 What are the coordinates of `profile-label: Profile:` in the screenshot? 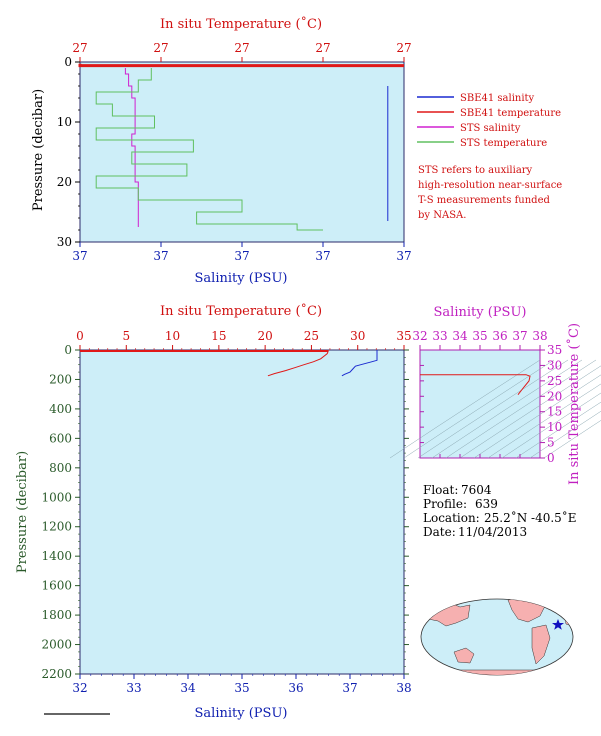 It's located at (445, 504).